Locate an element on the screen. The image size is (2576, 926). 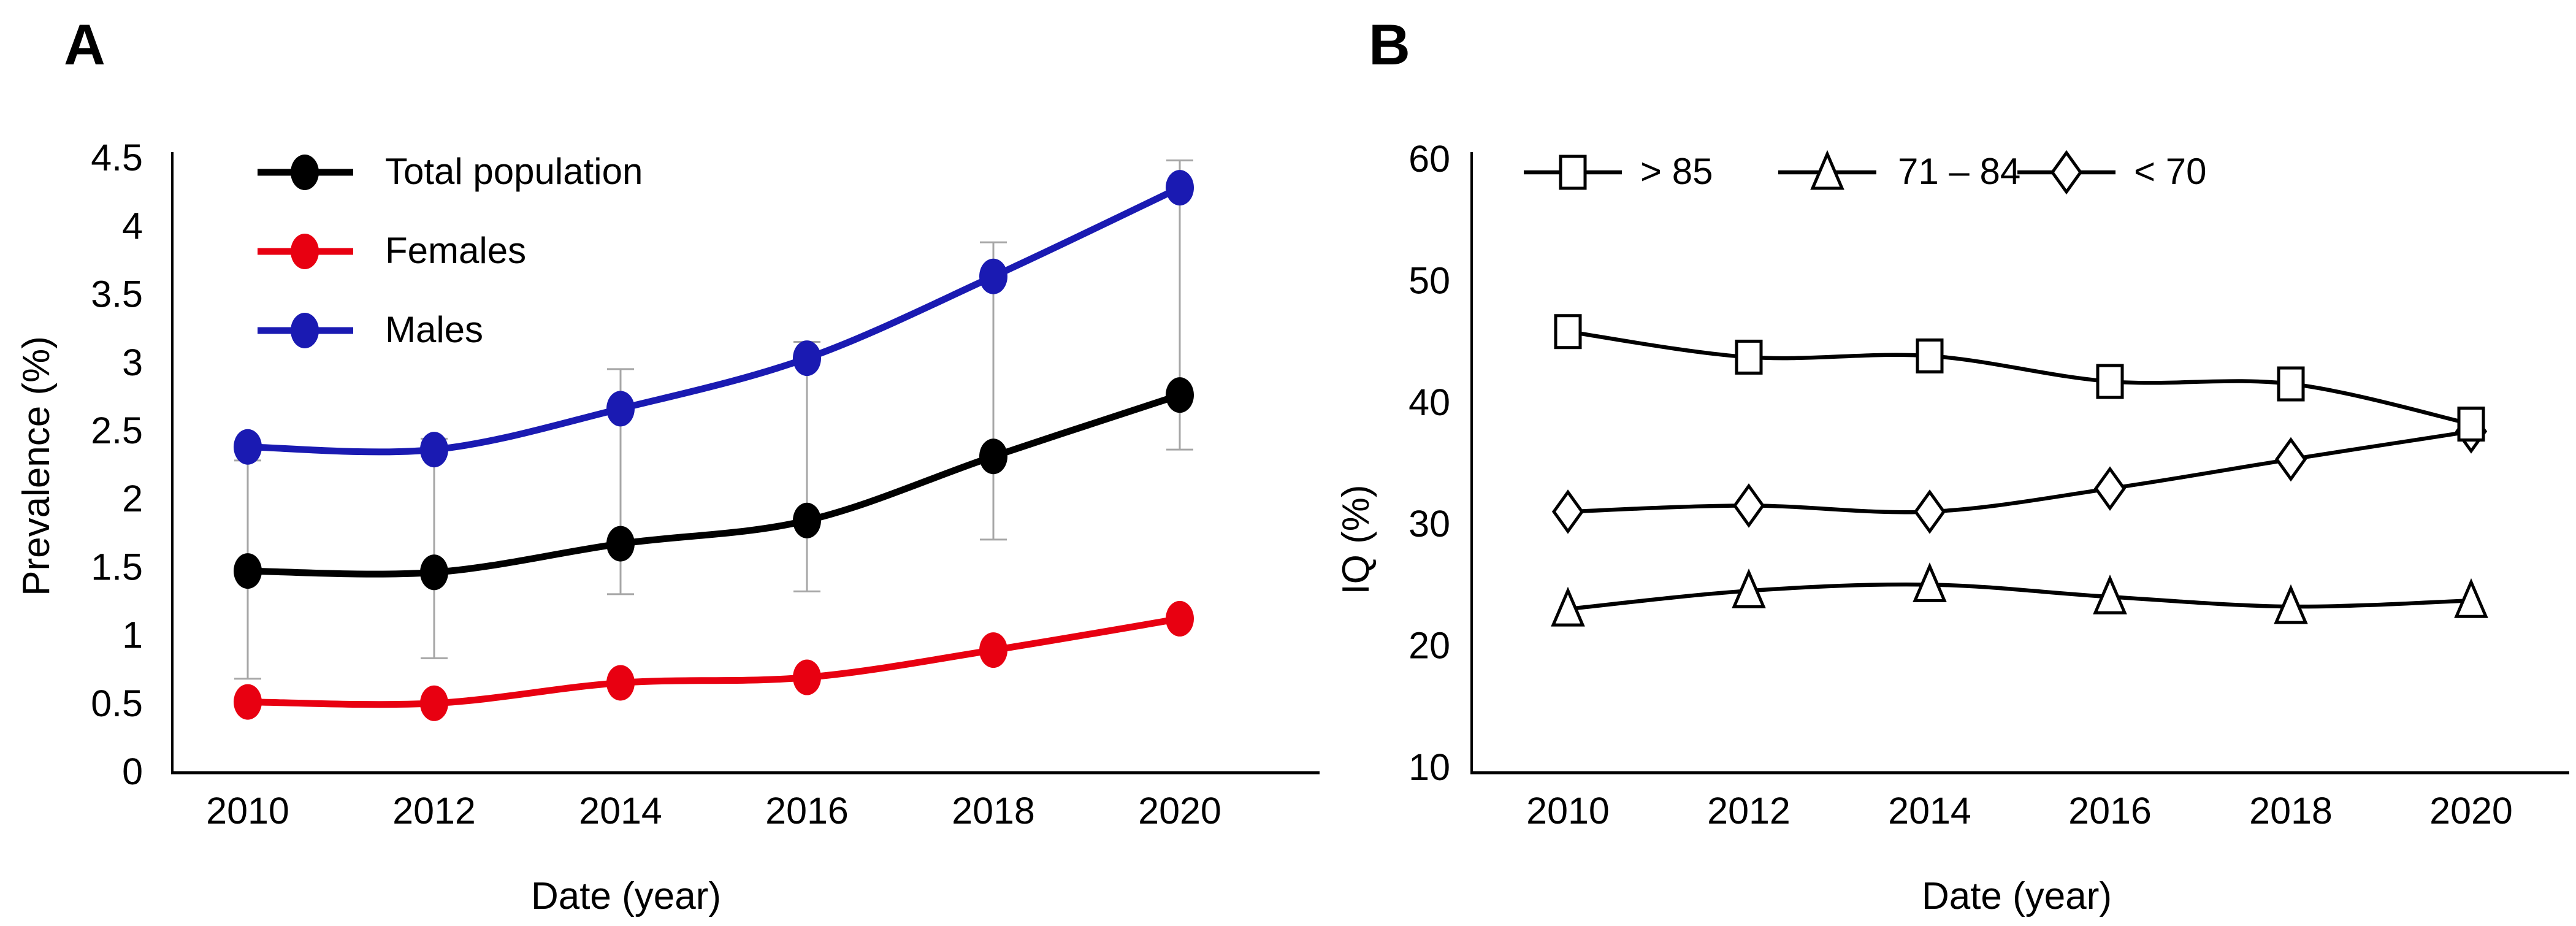
y-tick-label-b-30: 30 is located at coordinates (1429, 524).